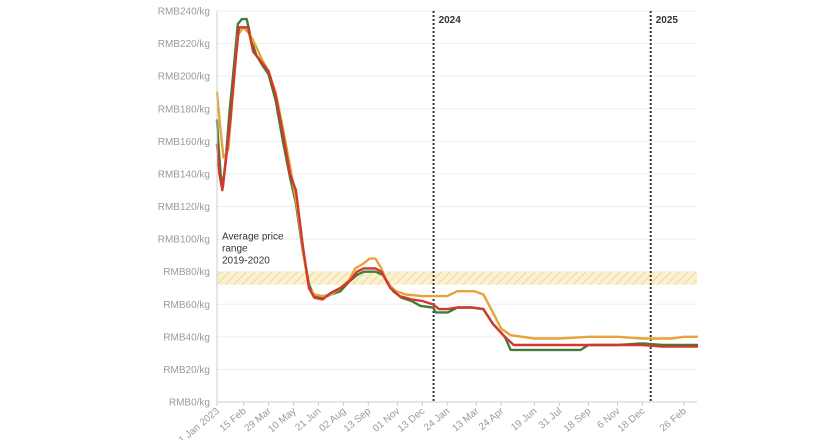  I want to click on x-tick-label: 19 Jun, so click(524, 420).